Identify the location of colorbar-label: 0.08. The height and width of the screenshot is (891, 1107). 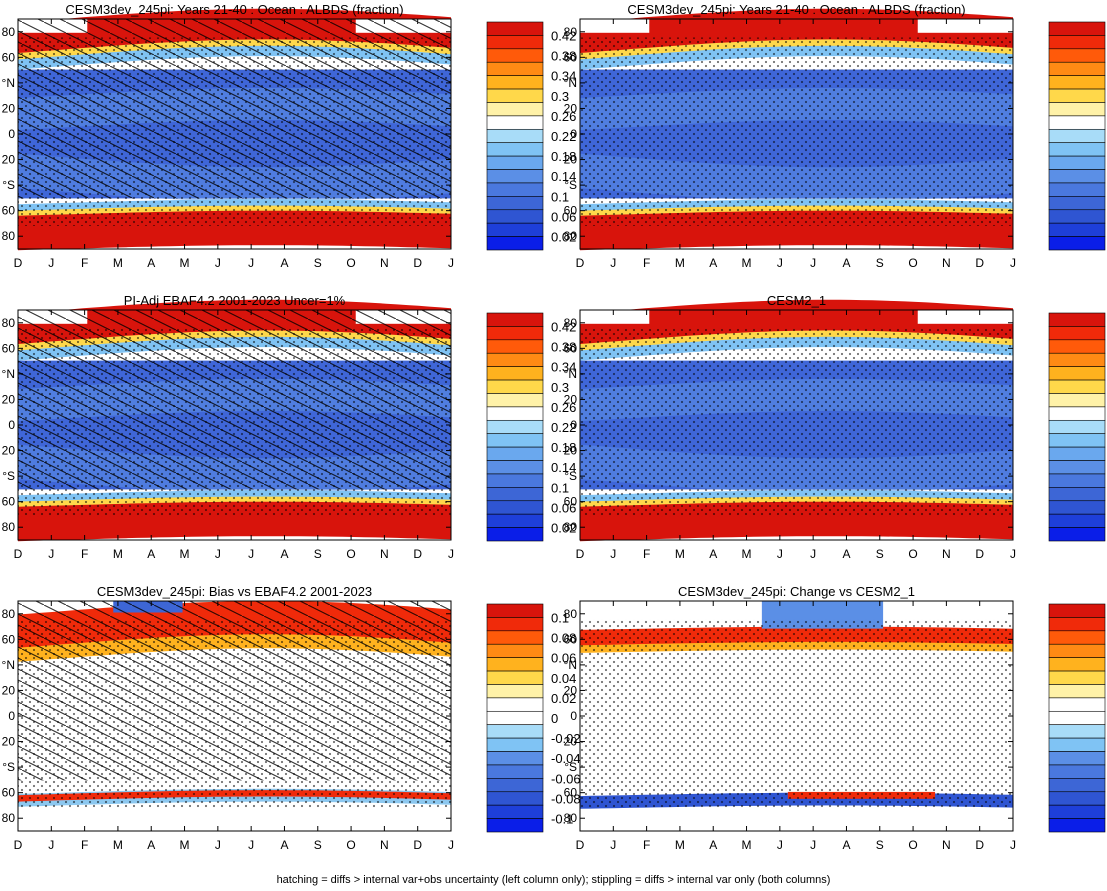
(563, 638).